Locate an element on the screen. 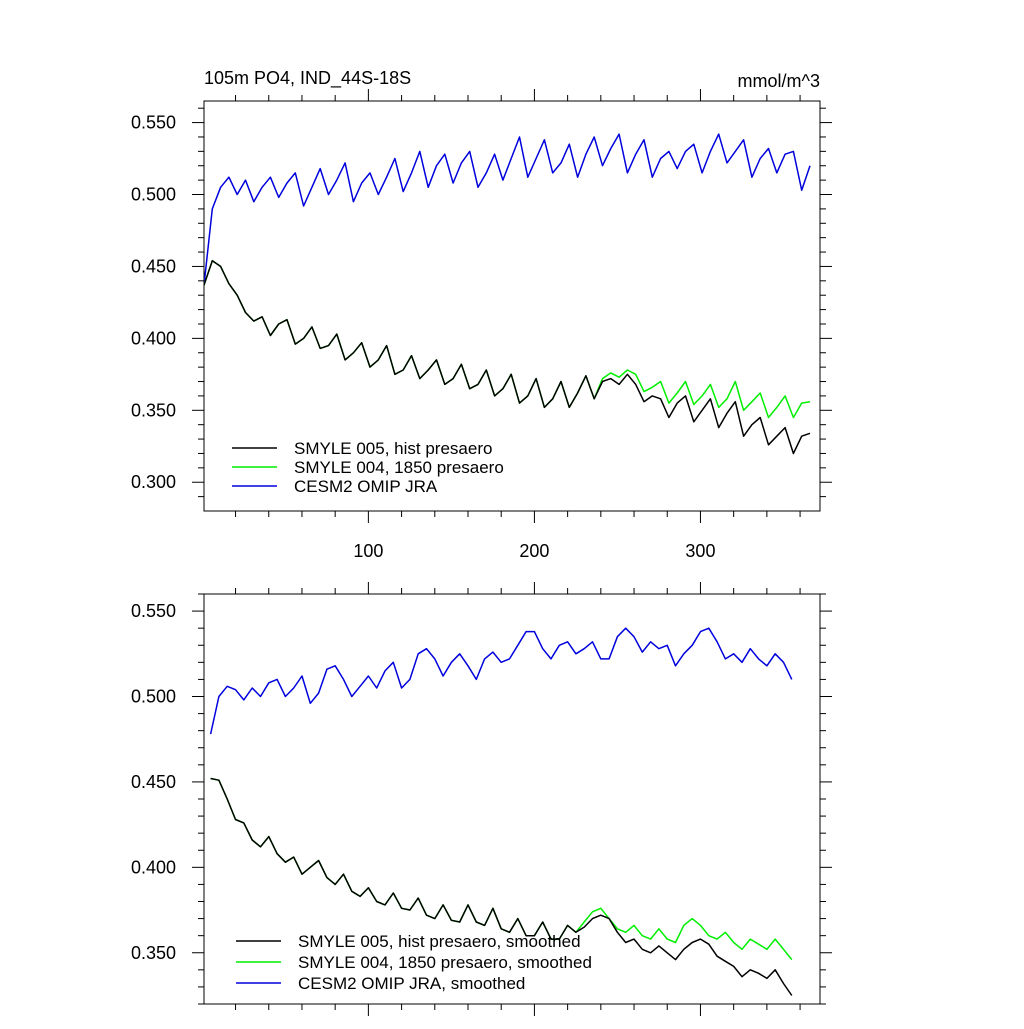  units-label: mmol/m^3 is located at coordinates (779, 81).